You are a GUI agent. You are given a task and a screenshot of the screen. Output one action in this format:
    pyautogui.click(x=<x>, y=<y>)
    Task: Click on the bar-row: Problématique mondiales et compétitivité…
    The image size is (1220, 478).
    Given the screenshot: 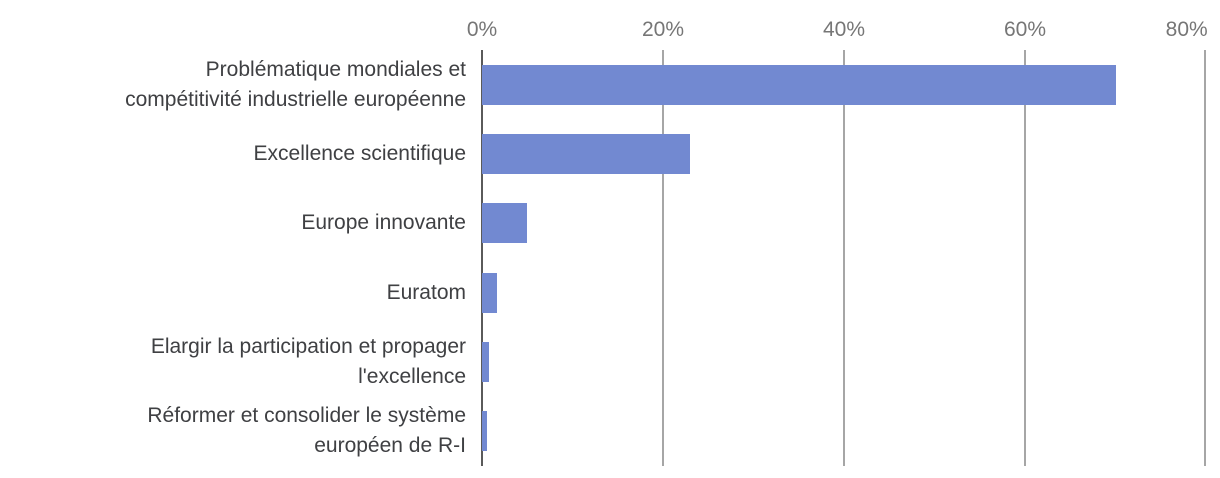 What is the action you would take?
    pyautogui.click(x=610, y=84)
    